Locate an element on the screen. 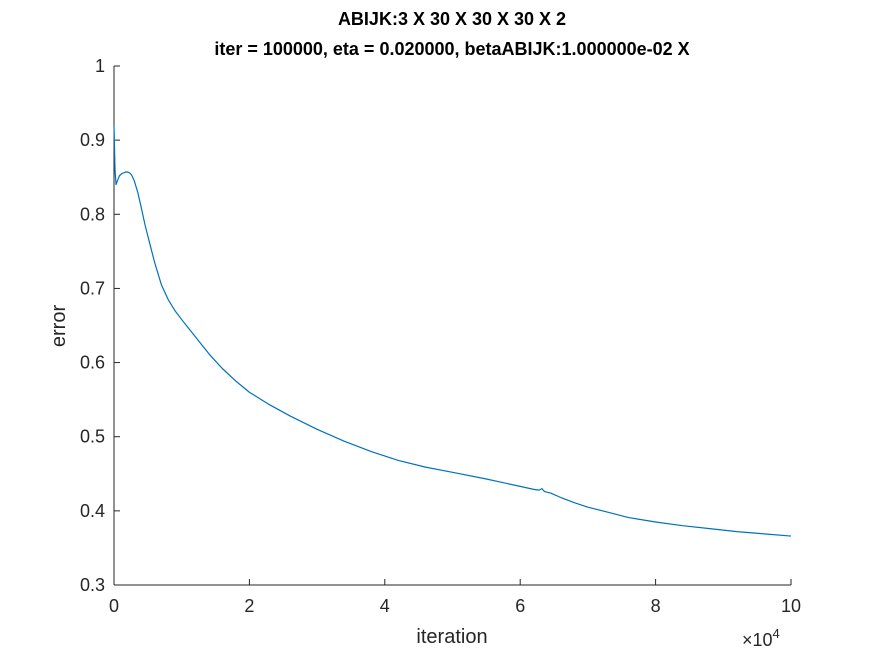 Image resolution: width=875 pixels, height=656 pixels. x-exponent-label: ×10⁴ is located at coordinates (761, 638).